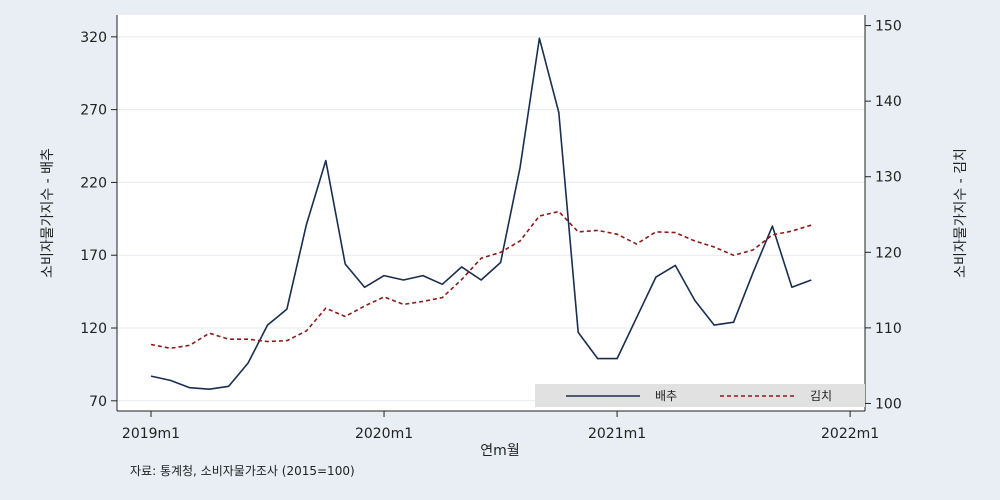  What do you see at coordinates (93, 256) in the screenshot?
I see `y-left-tick-label-2: 170` at bounding box center [93, 256].